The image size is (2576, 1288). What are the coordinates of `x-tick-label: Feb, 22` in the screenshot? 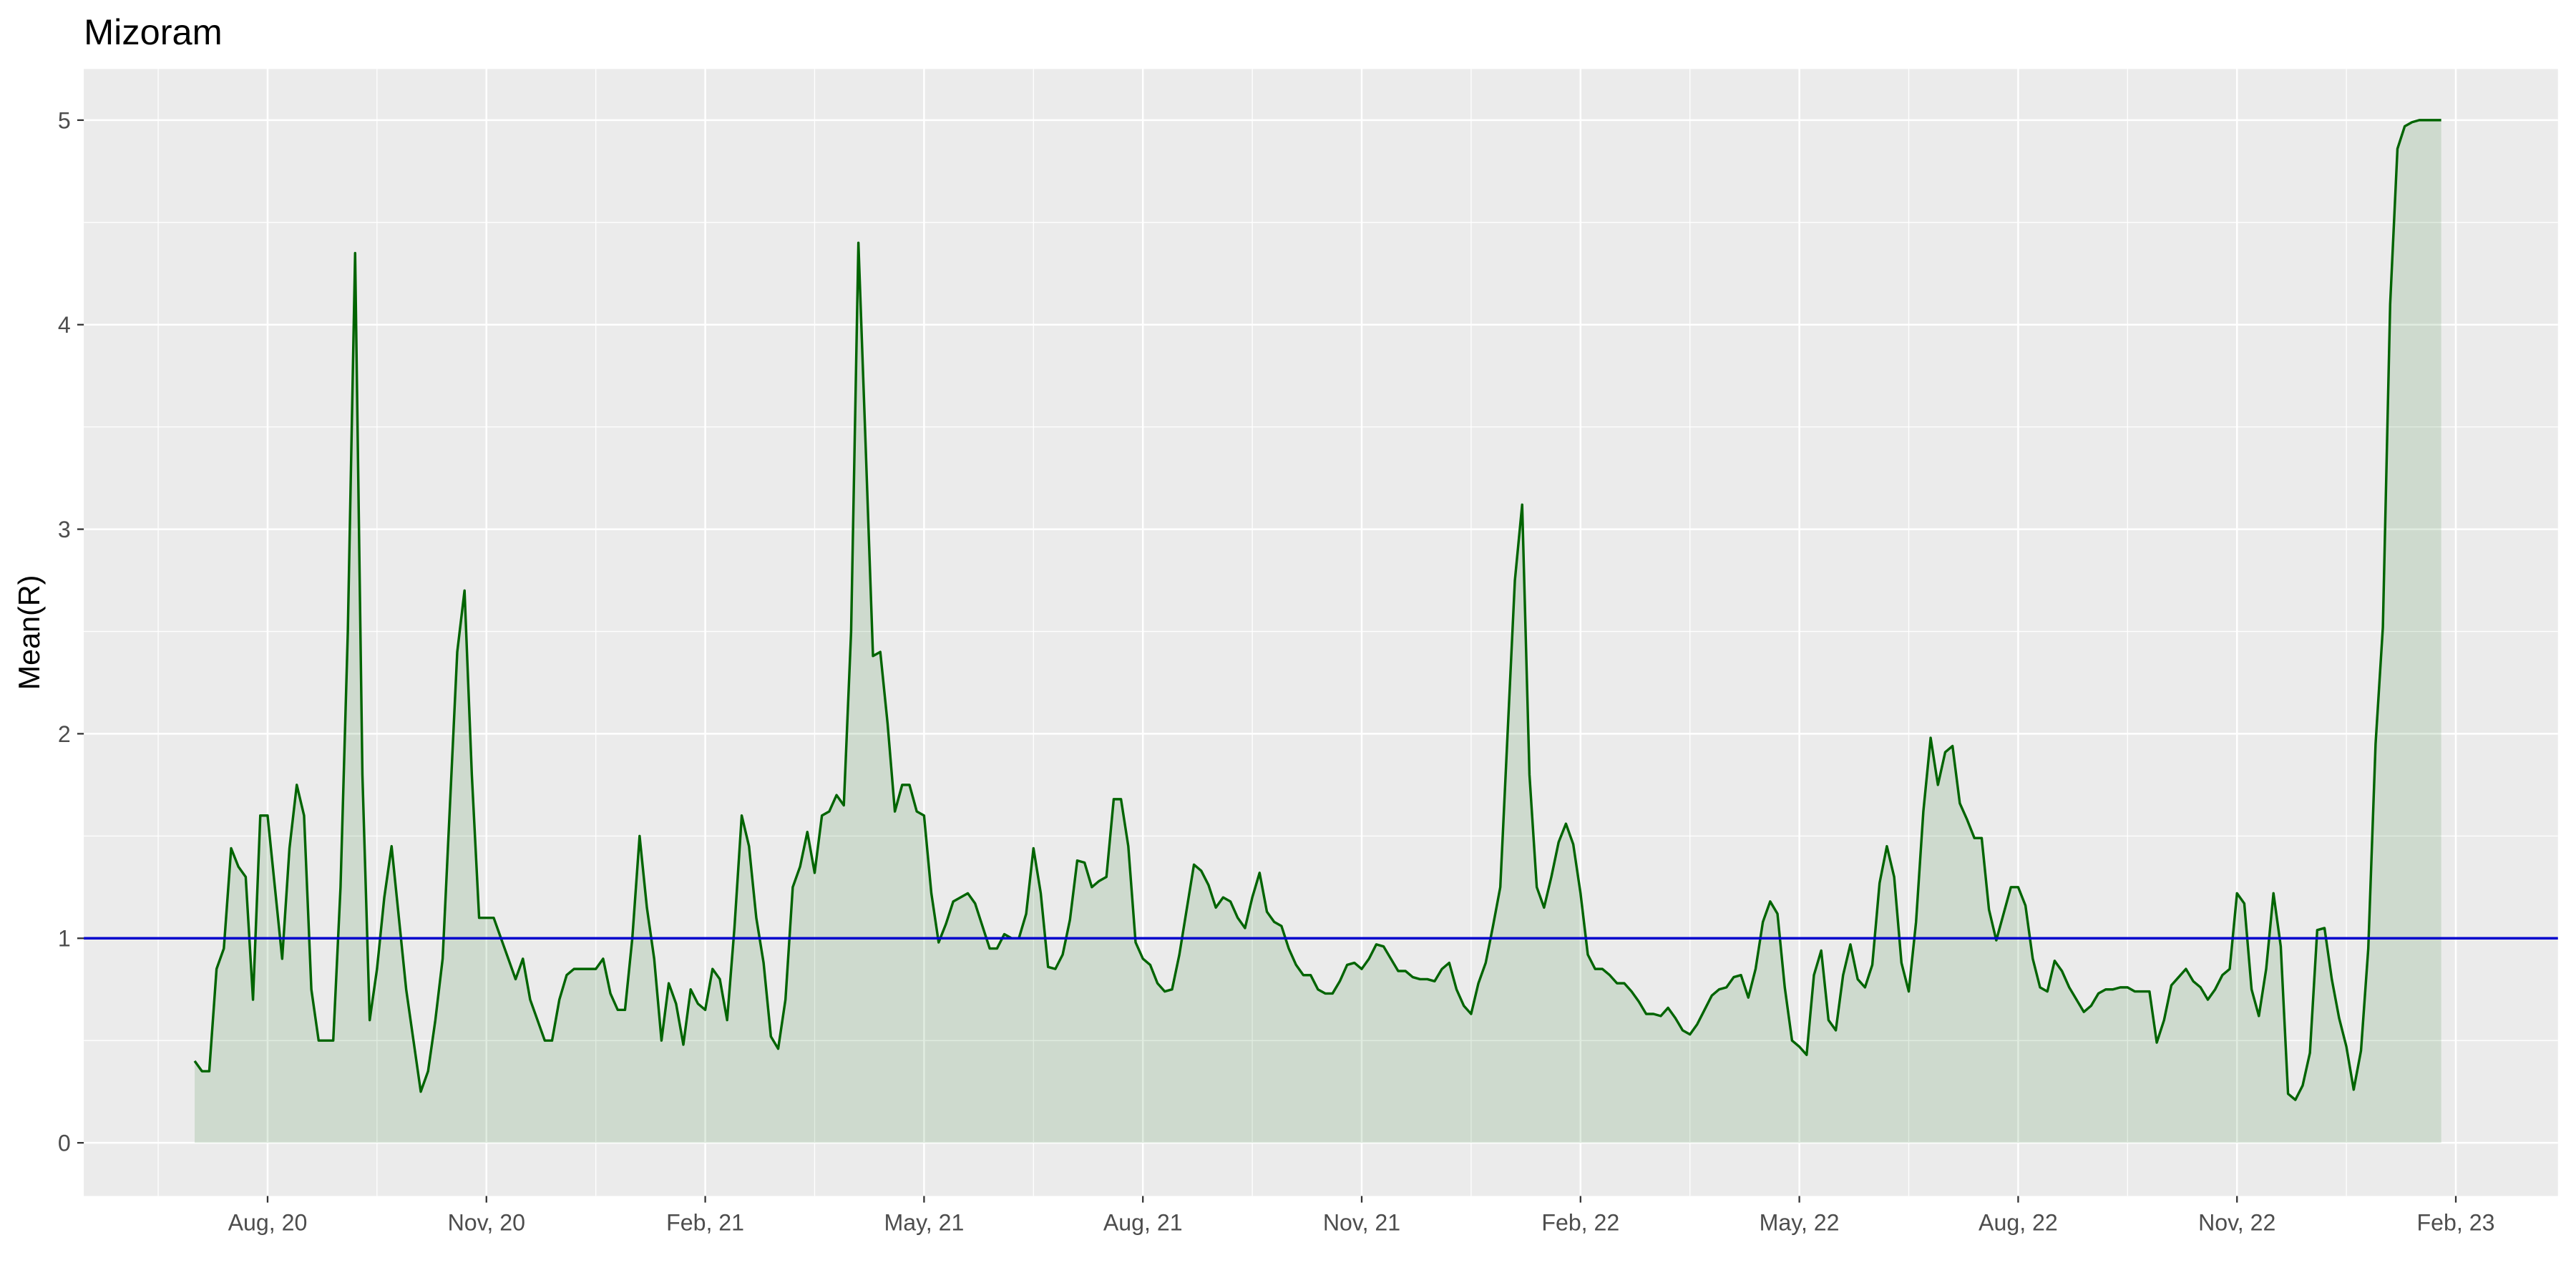 It's located at (1580, 1223).